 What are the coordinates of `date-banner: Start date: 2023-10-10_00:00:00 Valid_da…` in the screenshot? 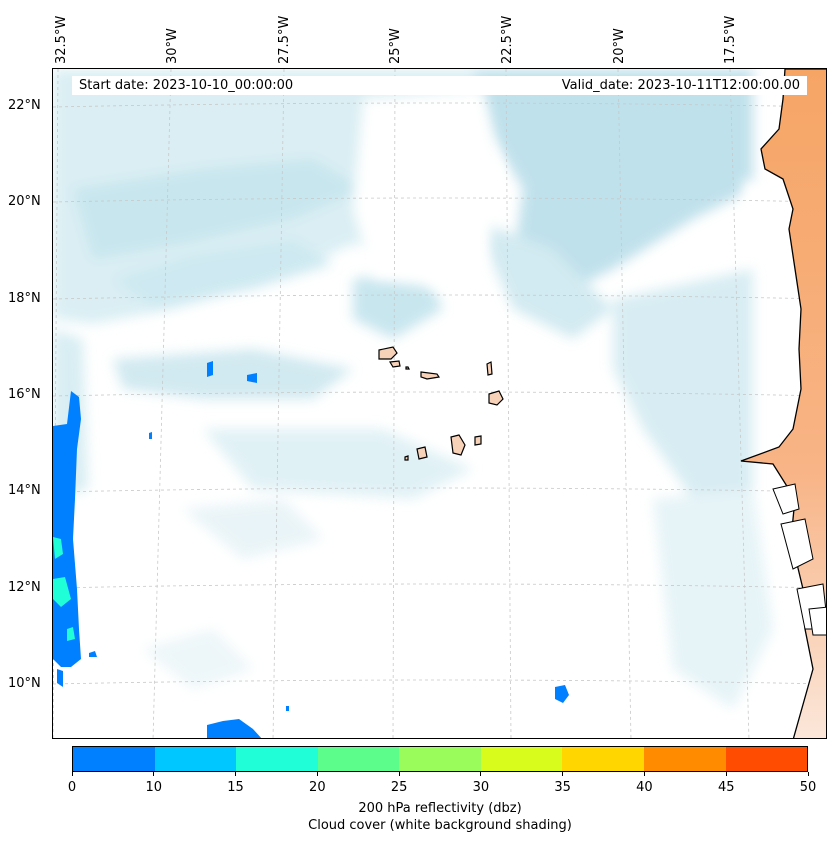 It's located at (439, 85).